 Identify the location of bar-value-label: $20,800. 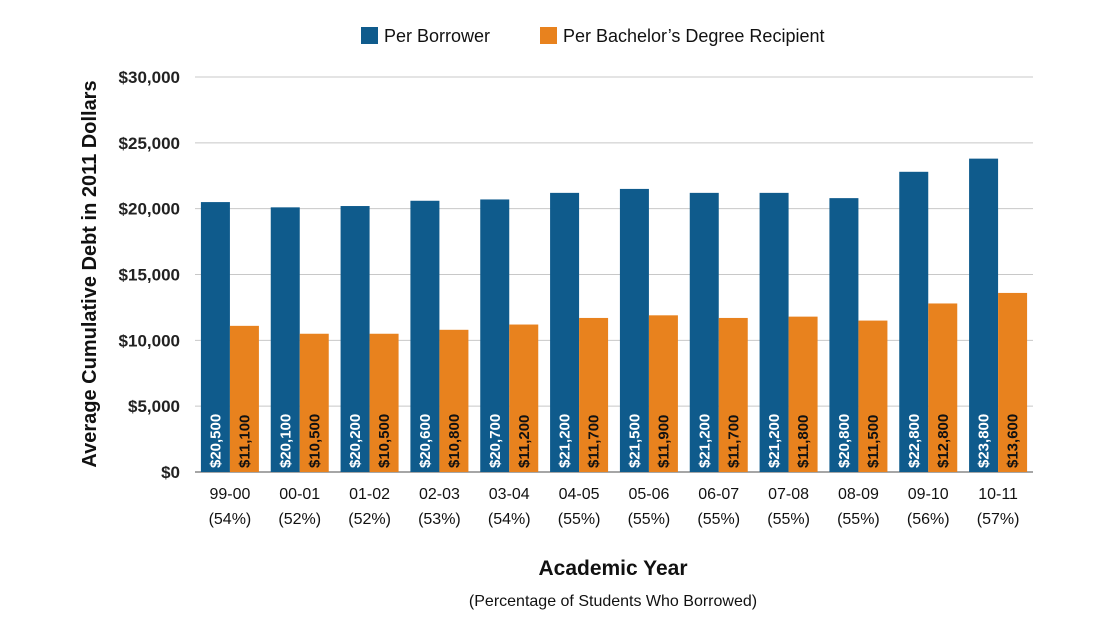
(844, 441).